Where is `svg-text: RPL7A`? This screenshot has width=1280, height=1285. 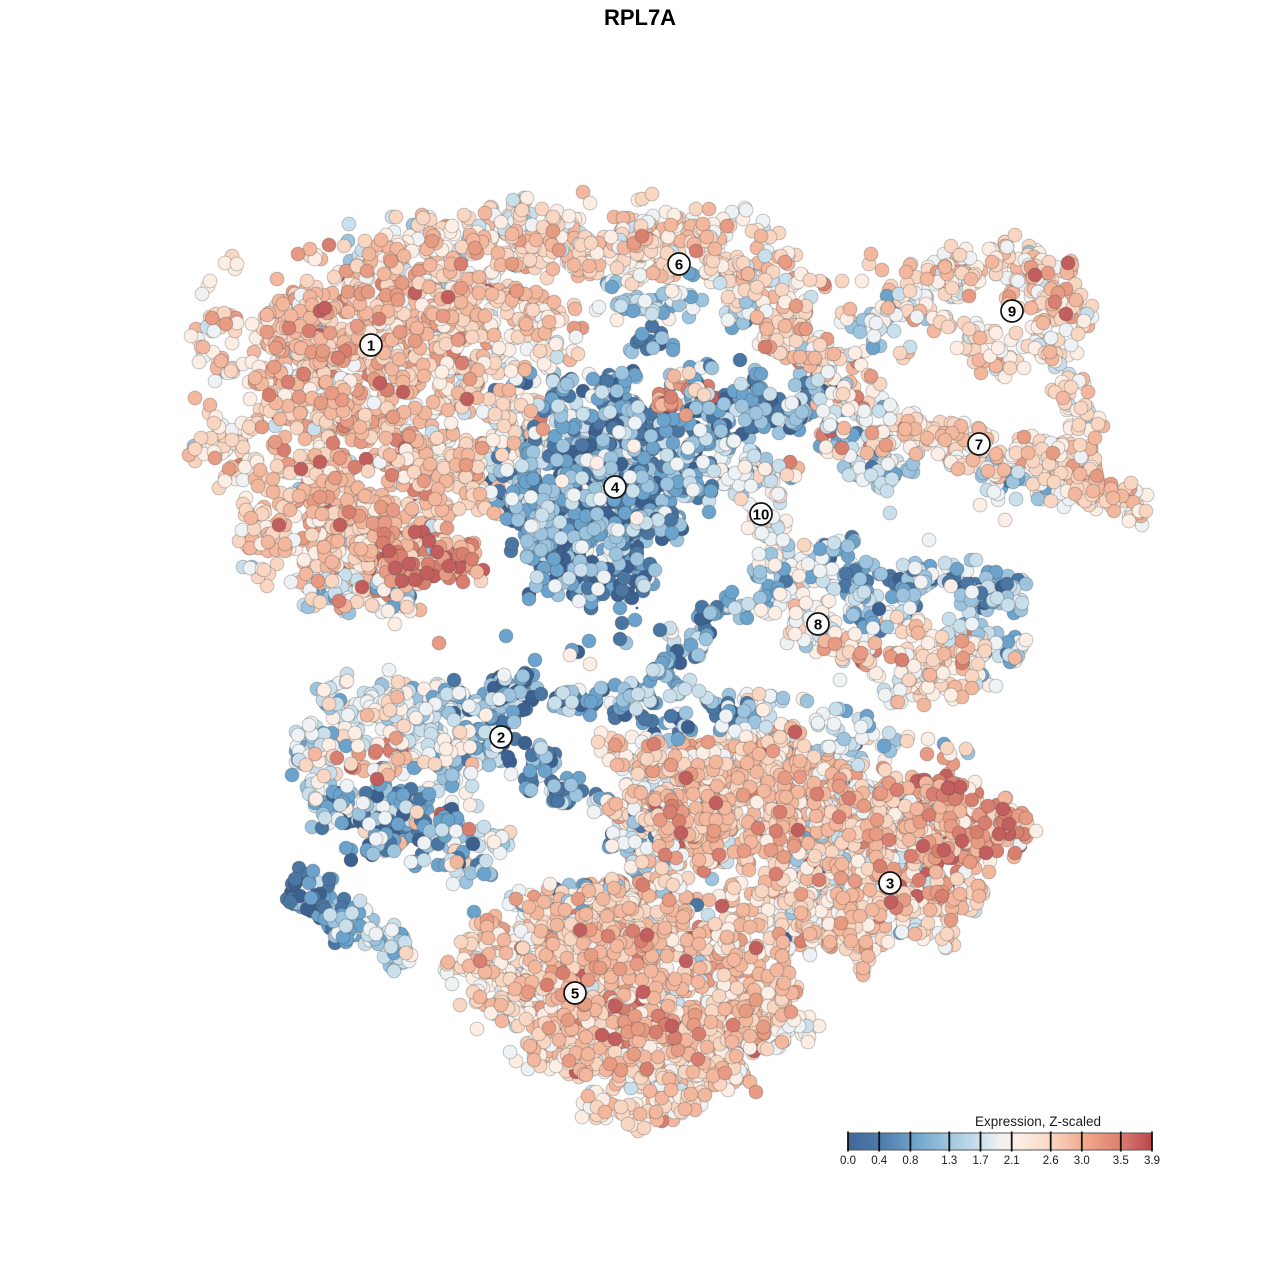 svg-text: RPL7A is located at coordinates (640, 17).